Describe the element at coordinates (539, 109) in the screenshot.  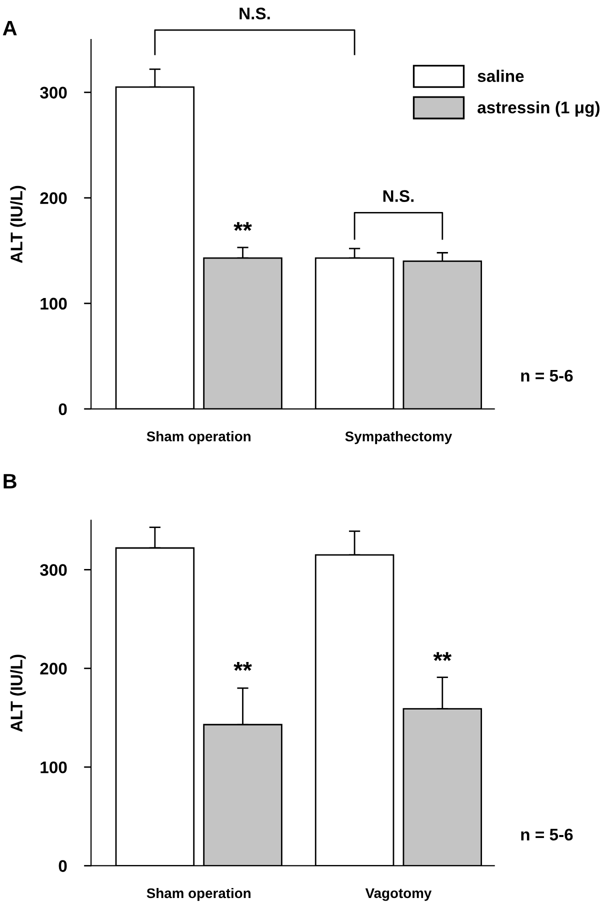
I see `legend-label: astressin (1 μg)` at that location.